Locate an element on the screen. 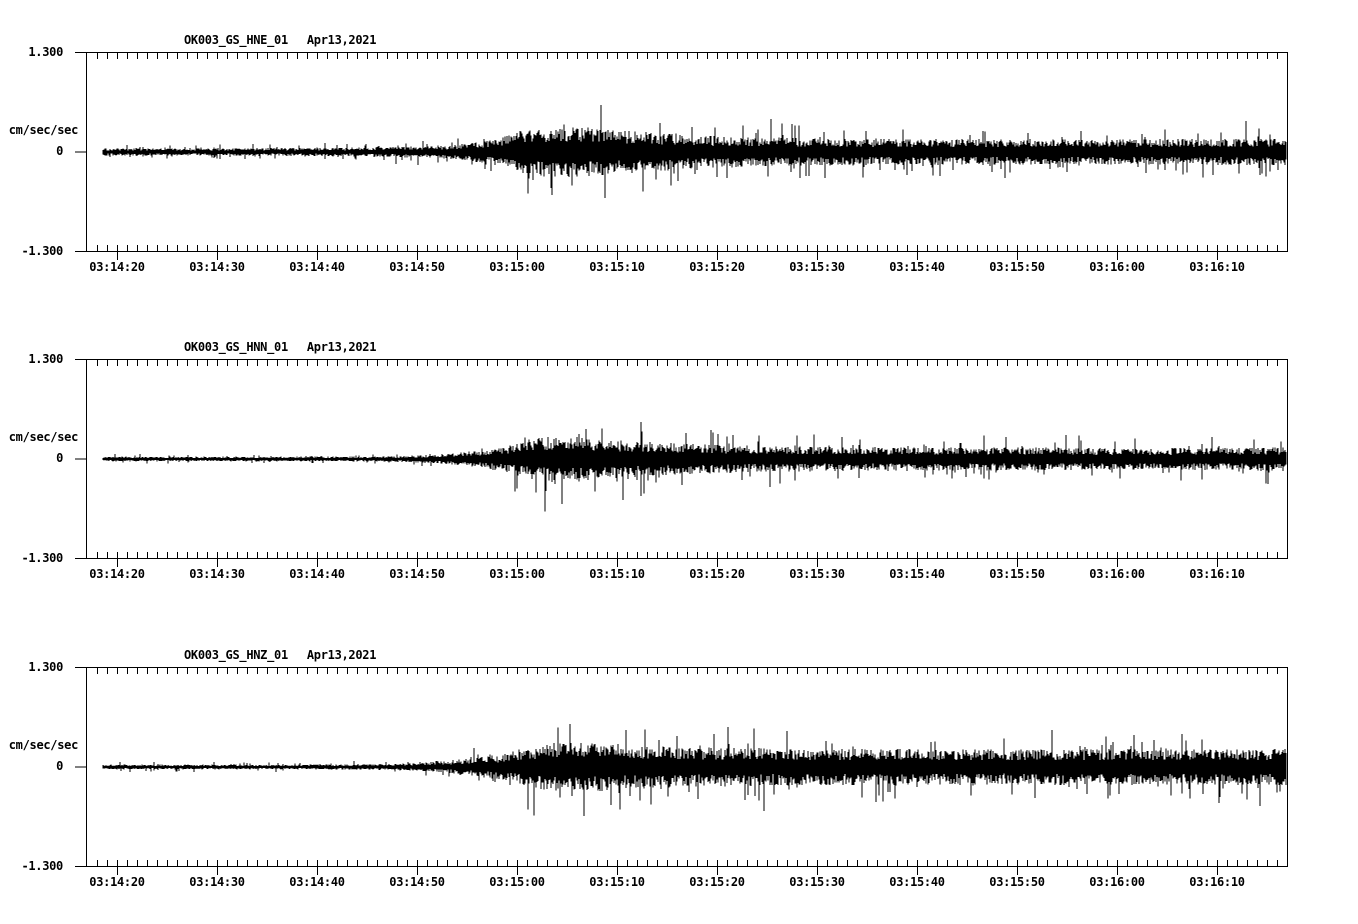 The width and height of the screenshot is (1358, 924). panel-title-hne: OK003_GS_HNE_01 Apr13,2021 is located at coordinates (280, 40).